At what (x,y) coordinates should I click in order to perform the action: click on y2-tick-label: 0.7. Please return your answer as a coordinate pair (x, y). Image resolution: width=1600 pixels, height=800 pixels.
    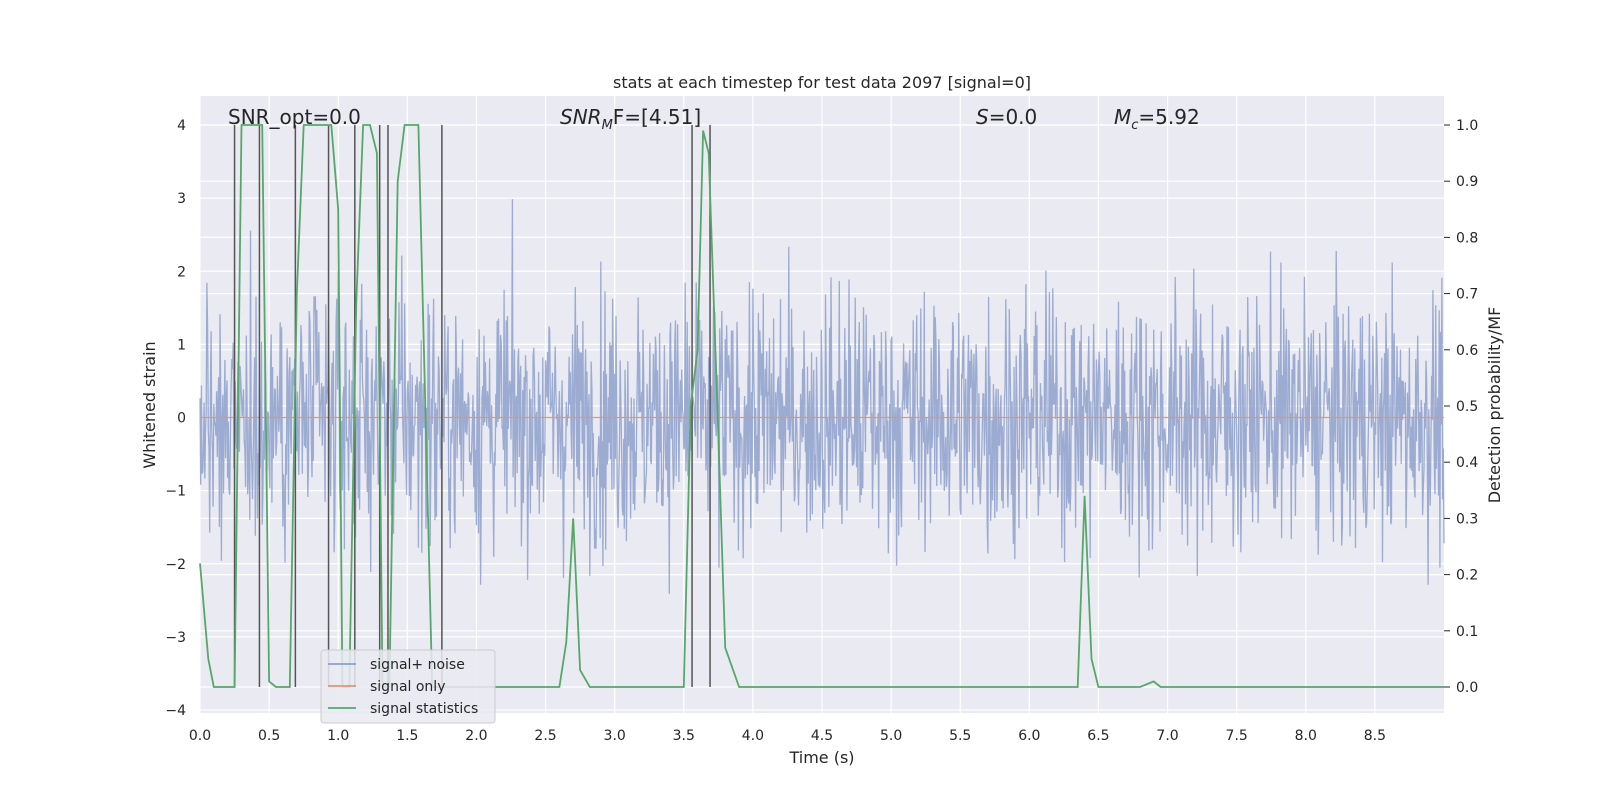
    Looking at the image, I should click on (1467, 295).